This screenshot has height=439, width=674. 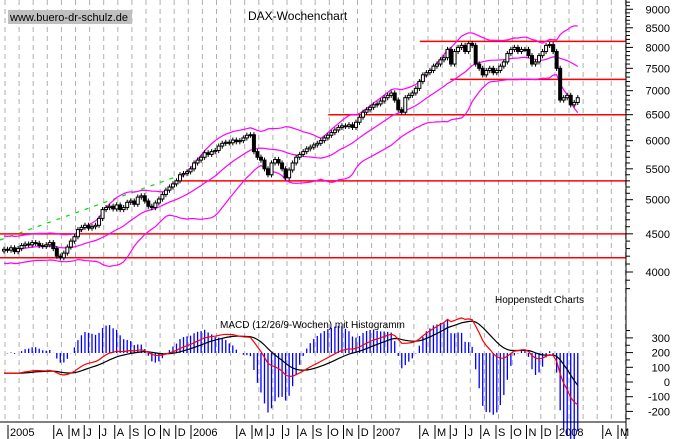 I want to click on y-tick-label: 6000, so click(x=658, y=142).